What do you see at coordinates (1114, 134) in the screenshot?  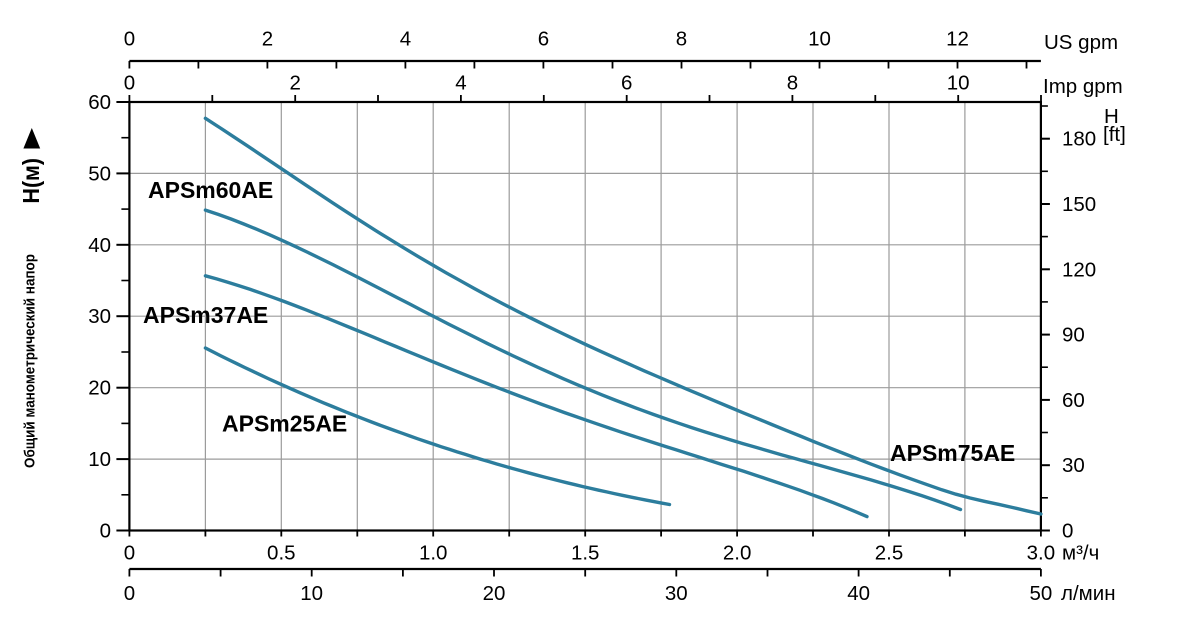 I see `svg-text: [ft]` at bounding box center [1114, 134].